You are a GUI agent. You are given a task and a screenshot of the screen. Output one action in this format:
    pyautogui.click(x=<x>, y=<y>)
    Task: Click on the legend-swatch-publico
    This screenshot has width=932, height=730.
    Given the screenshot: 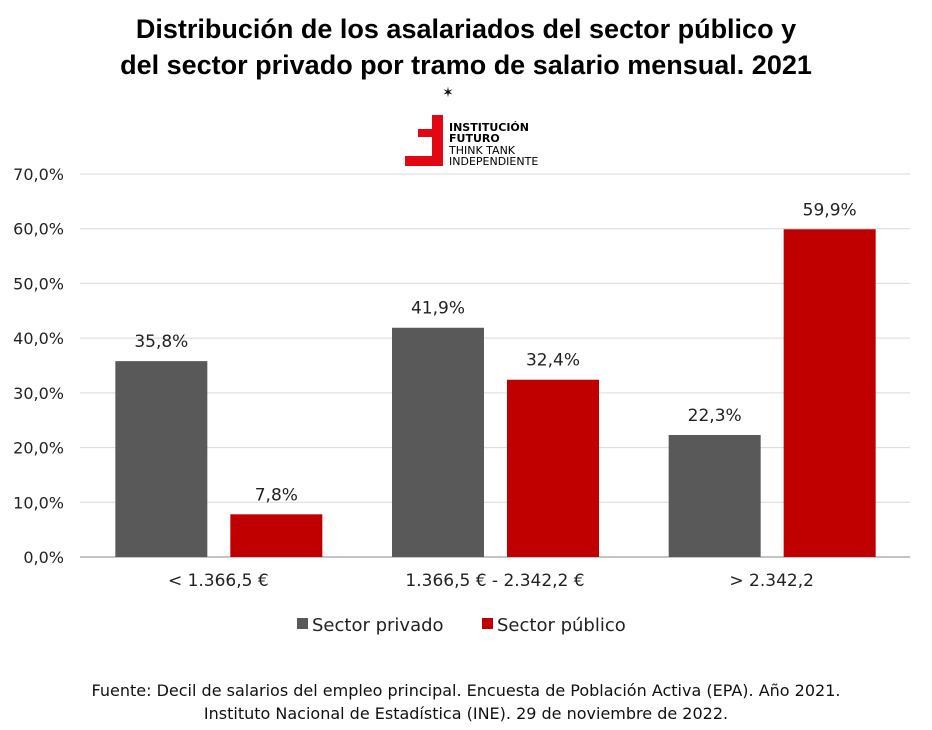 What is the action you would take?
    pyautogui.click(x=487, y=623)
    